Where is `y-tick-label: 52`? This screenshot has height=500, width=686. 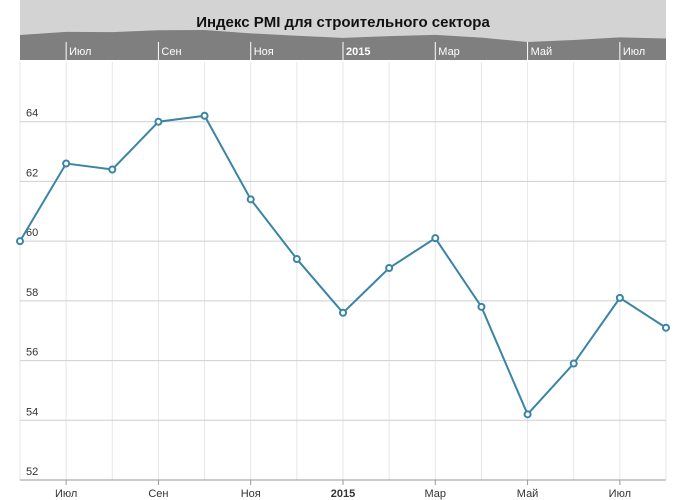 y-tick-label: 52 is located at coordinates (32, 472).